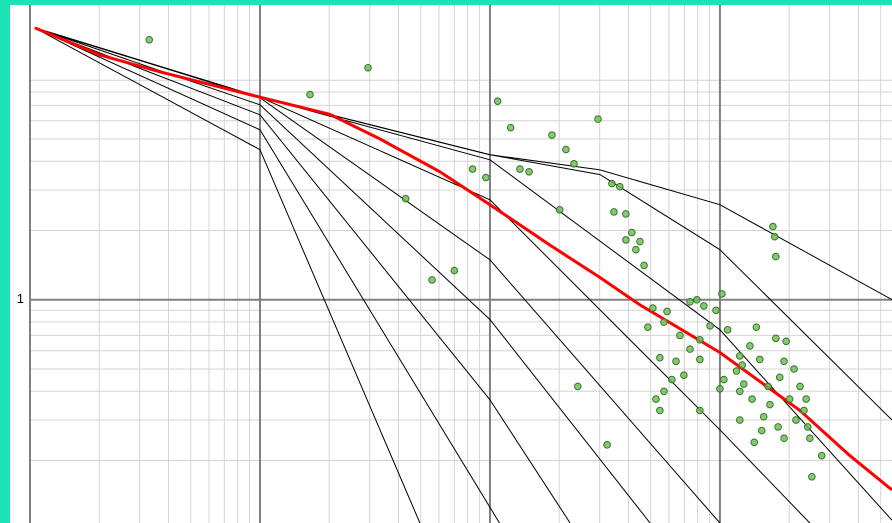 The width and height of the screenshot is (892, 523). What do you see at coordinates (24, 264) in the screenshot?
I see `labels: 1` at bounding box center [24, 264].